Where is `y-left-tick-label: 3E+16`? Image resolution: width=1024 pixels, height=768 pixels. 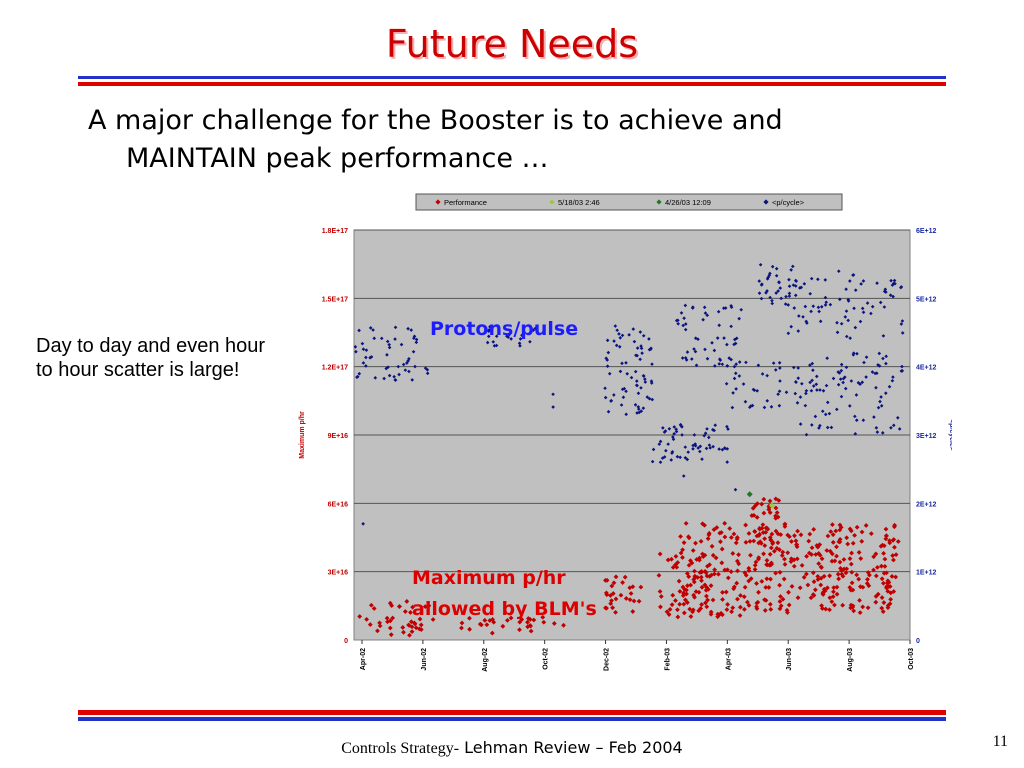
y-left-tick-label: 3E+16 is located at coordinates (338, 573).